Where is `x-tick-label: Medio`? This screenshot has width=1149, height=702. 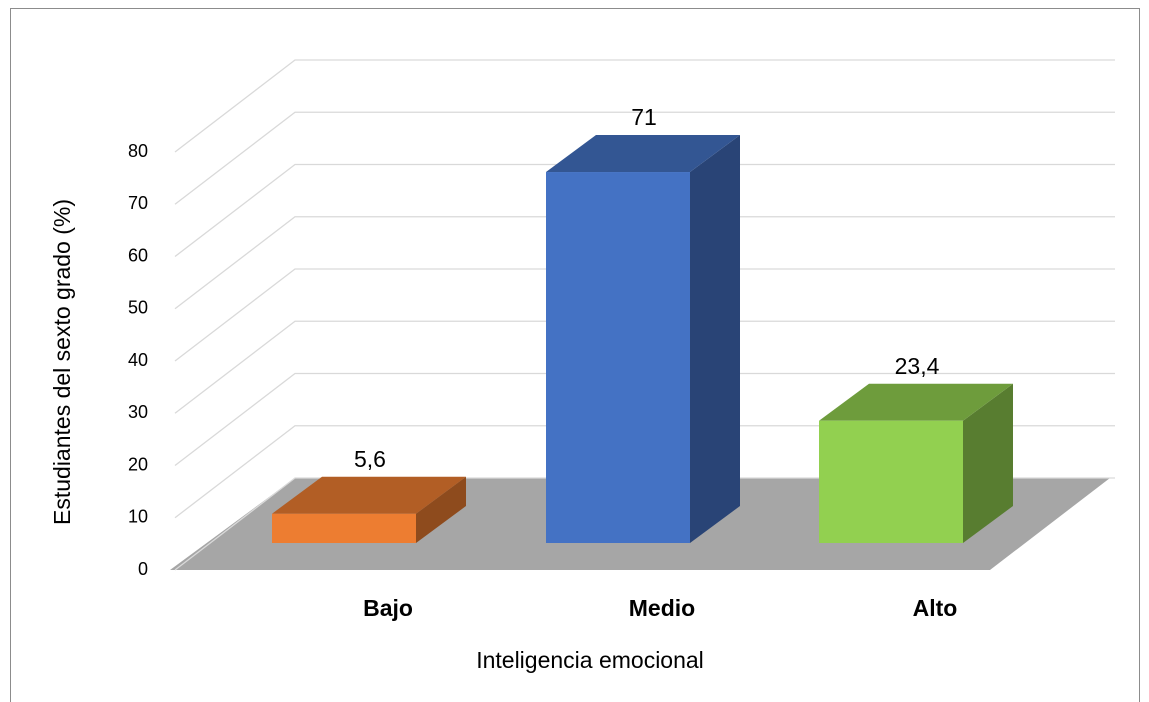
x-tick-label: Medio is located at coordinates (662, 608).